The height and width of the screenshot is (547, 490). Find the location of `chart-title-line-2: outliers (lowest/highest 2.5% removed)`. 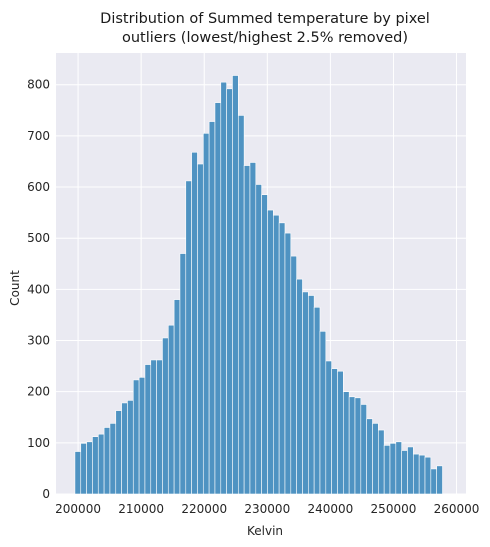

chart-title-line-2: outliers (lowest/highest 2.5% removed) is located at coordinates (265, 38).